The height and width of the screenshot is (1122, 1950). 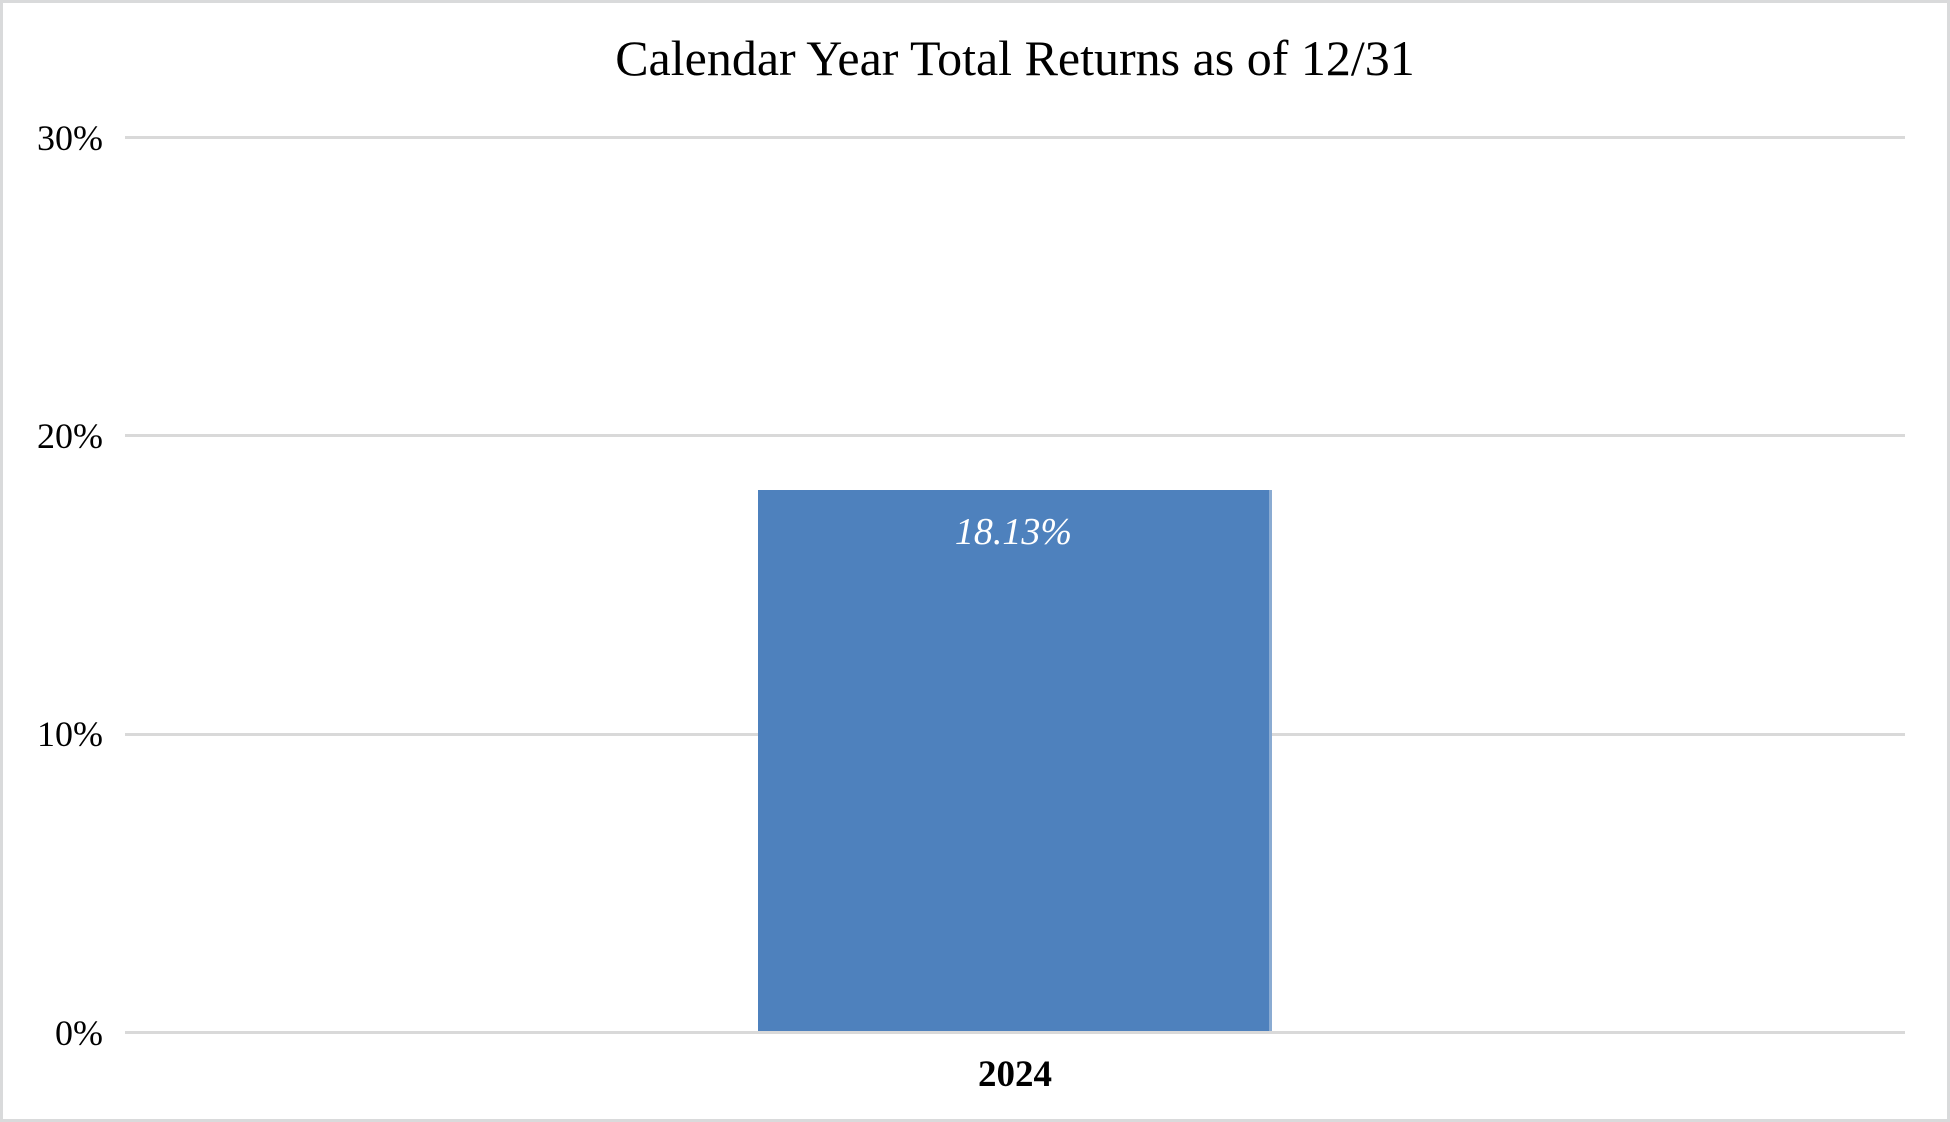 I want to click on x-category-label: 2024, so click(x=1015, y=1074).